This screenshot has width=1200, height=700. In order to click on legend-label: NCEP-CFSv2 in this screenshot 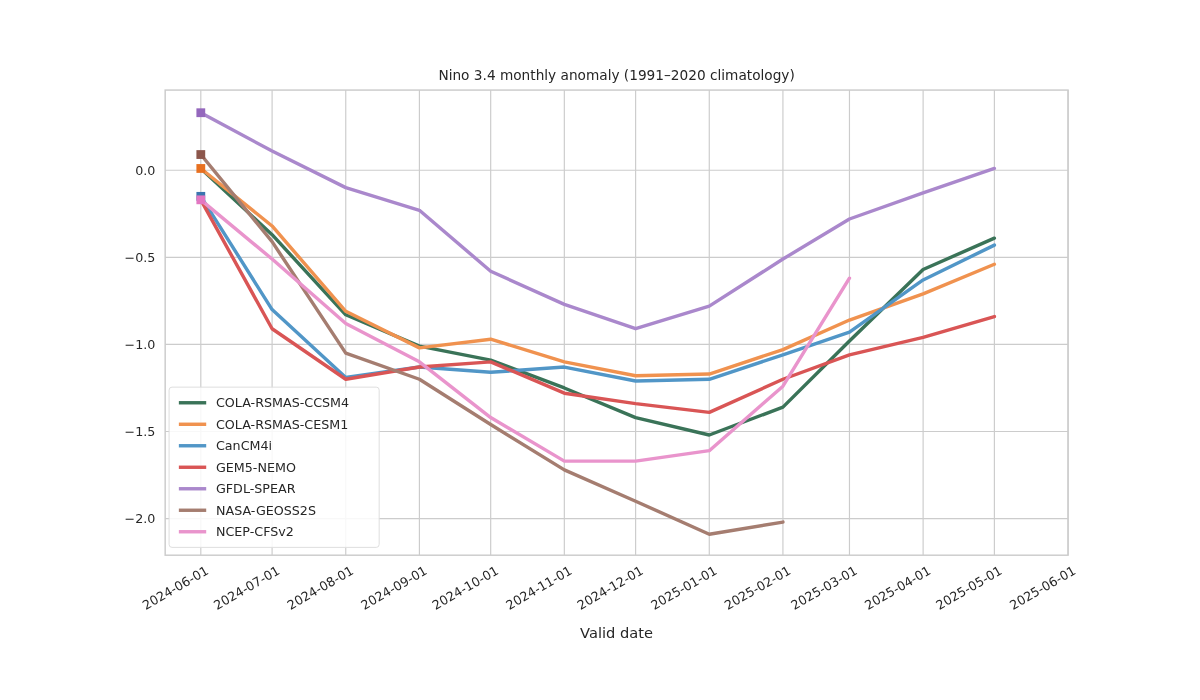, I will do `click(254, 532)`.